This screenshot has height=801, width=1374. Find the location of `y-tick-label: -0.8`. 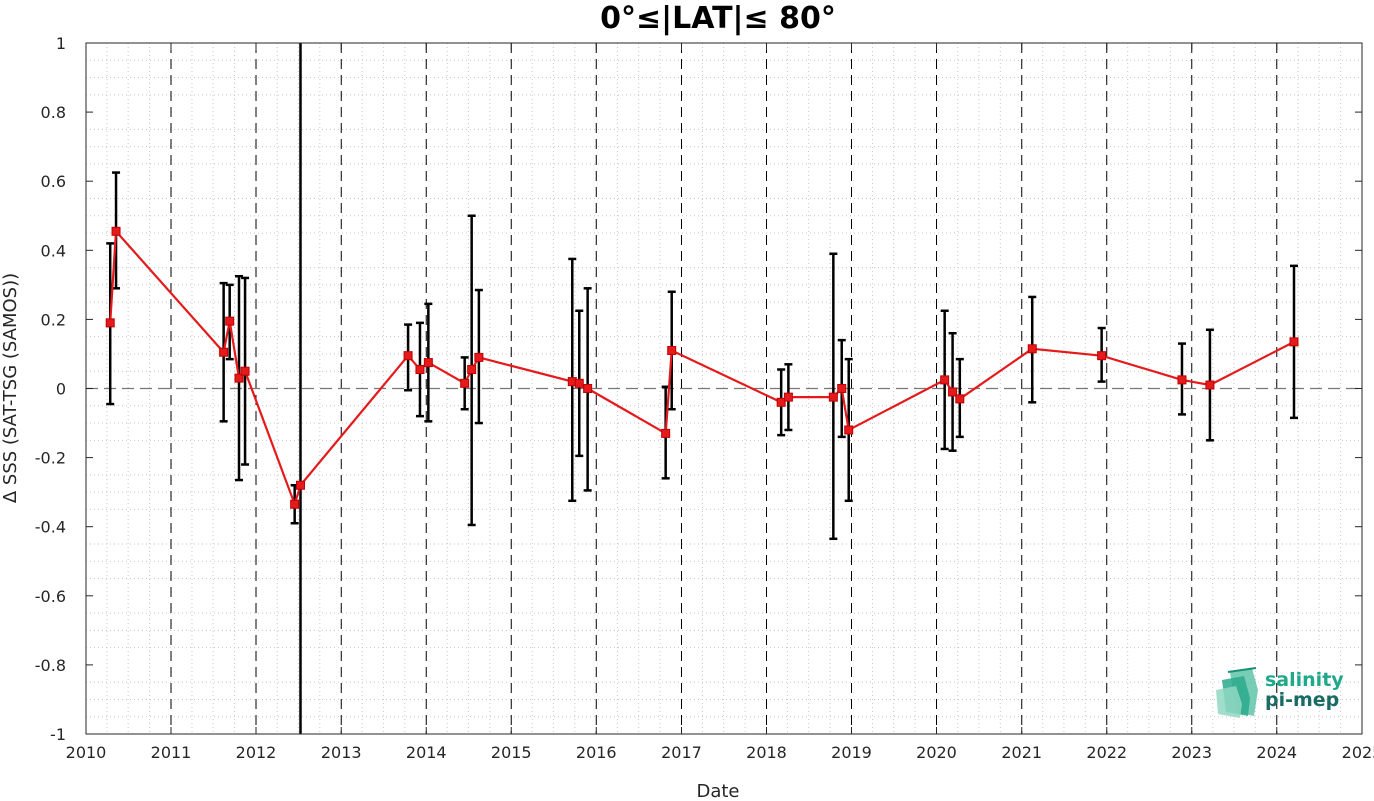

y-tick-label: -0.8 is located at coordinates (50, 665).